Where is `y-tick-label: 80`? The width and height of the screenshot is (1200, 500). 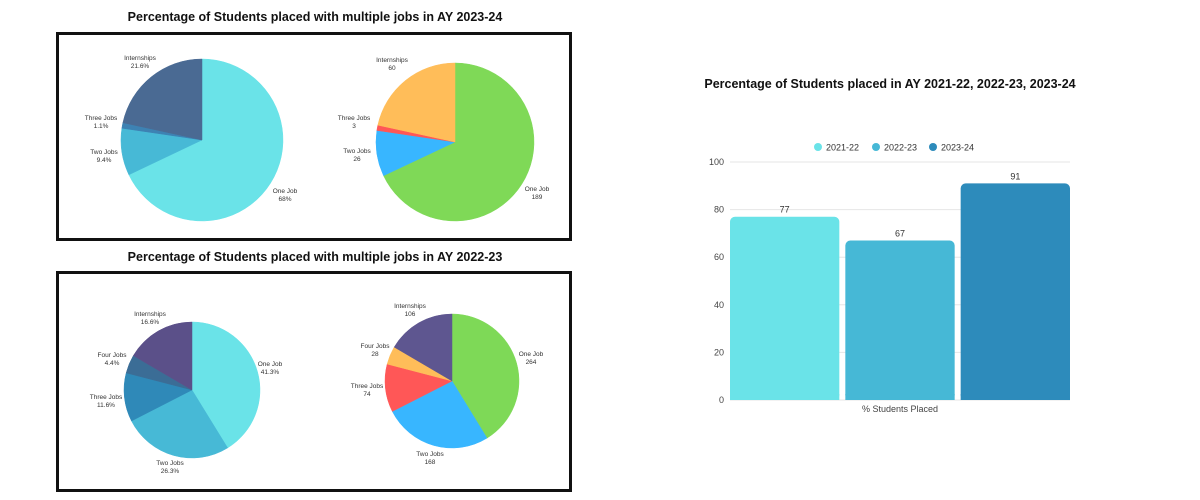 y-tick-label: 80 is located at coordinates (719, 210).